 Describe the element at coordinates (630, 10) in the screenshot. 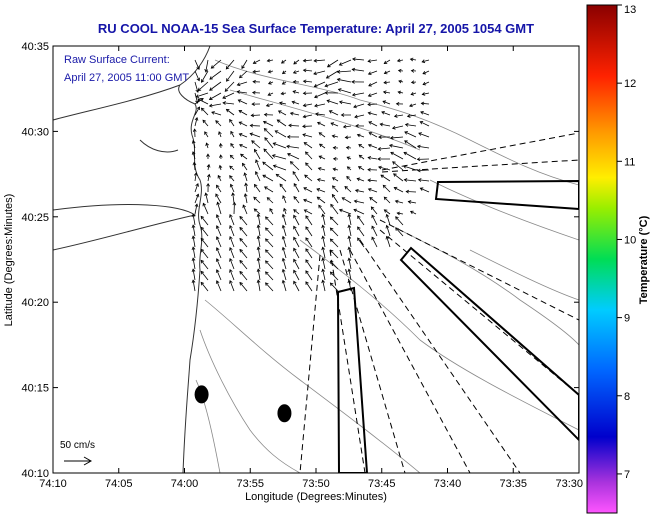

I see `colorbar-tick-label: 13` at that location.